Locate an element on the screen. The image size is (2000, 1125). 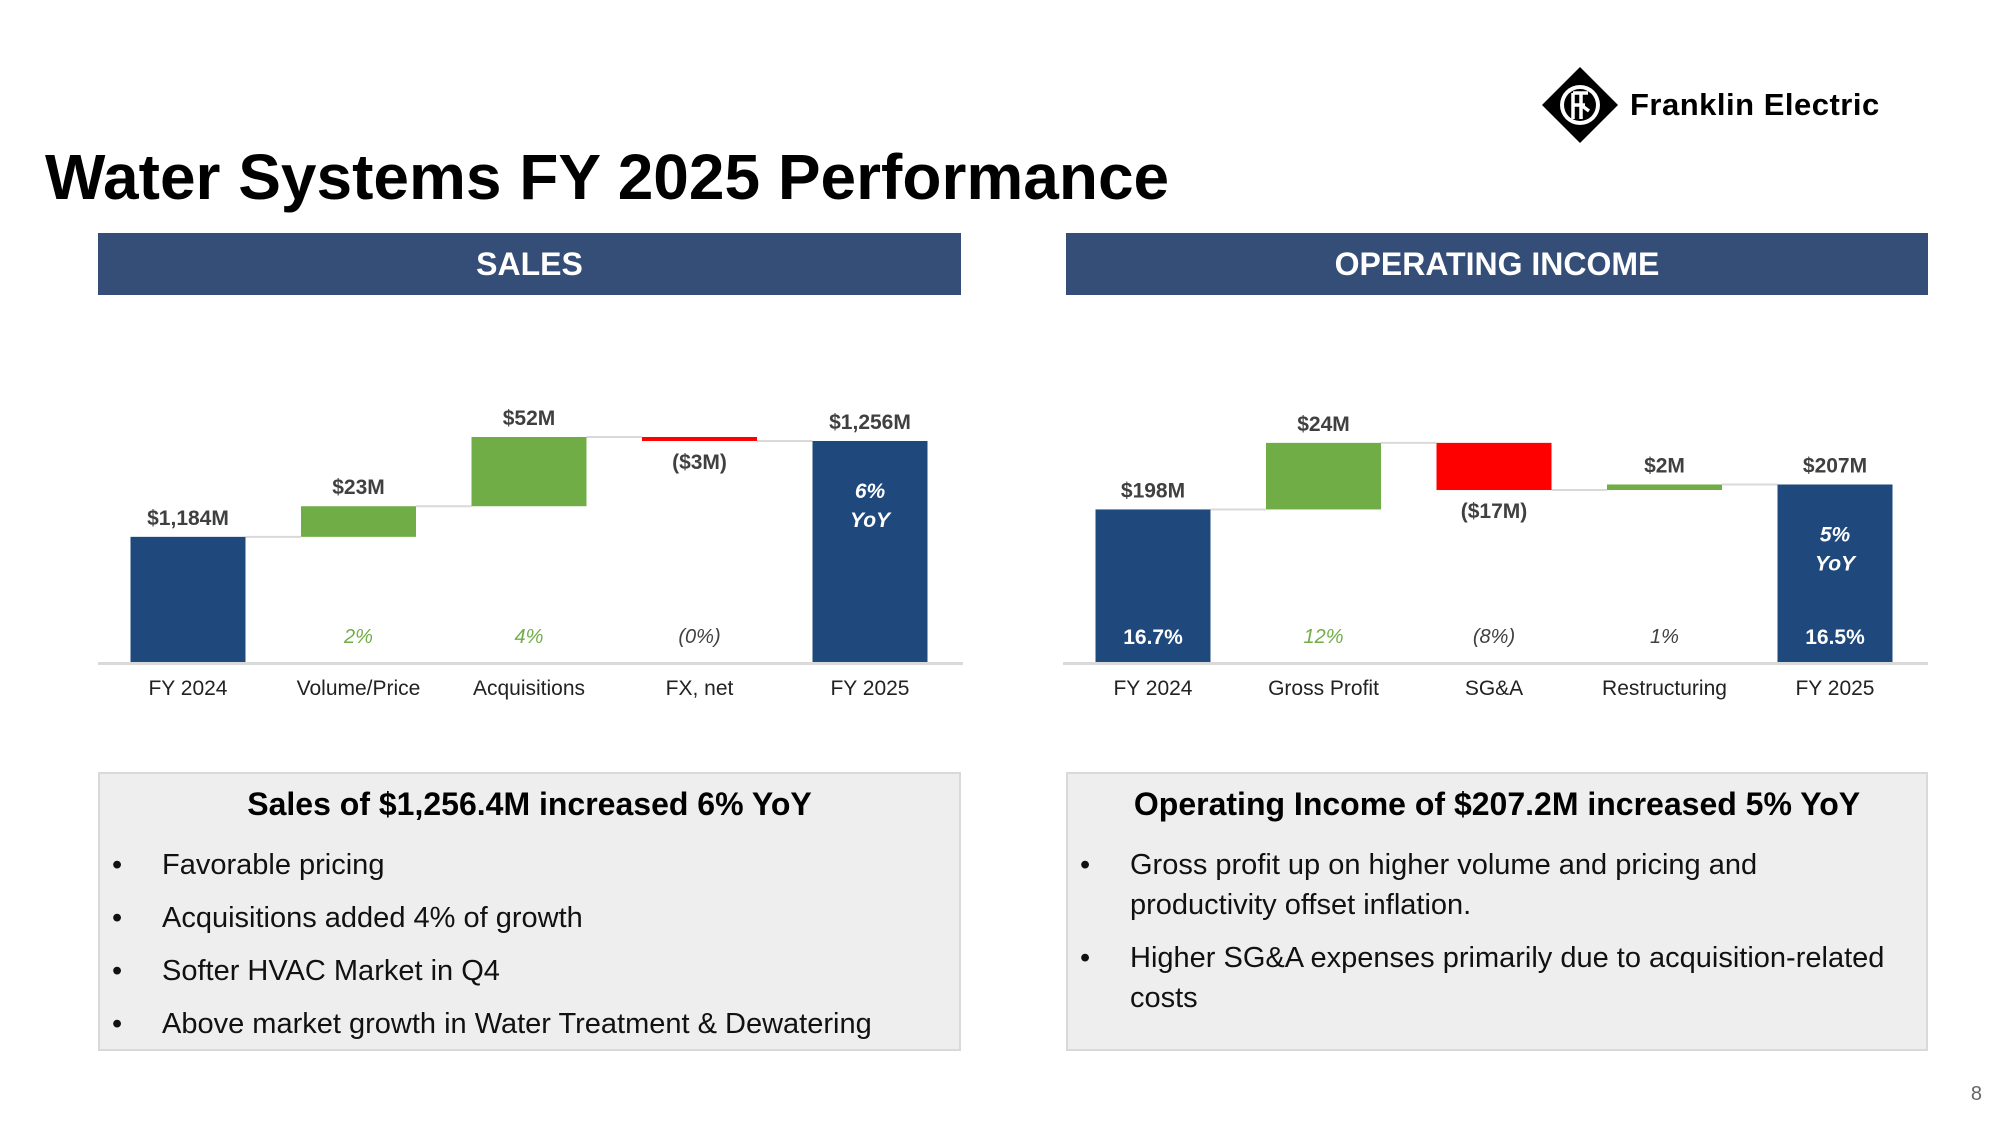
percent-label: (8%) is located at coordinates (1494, 637).